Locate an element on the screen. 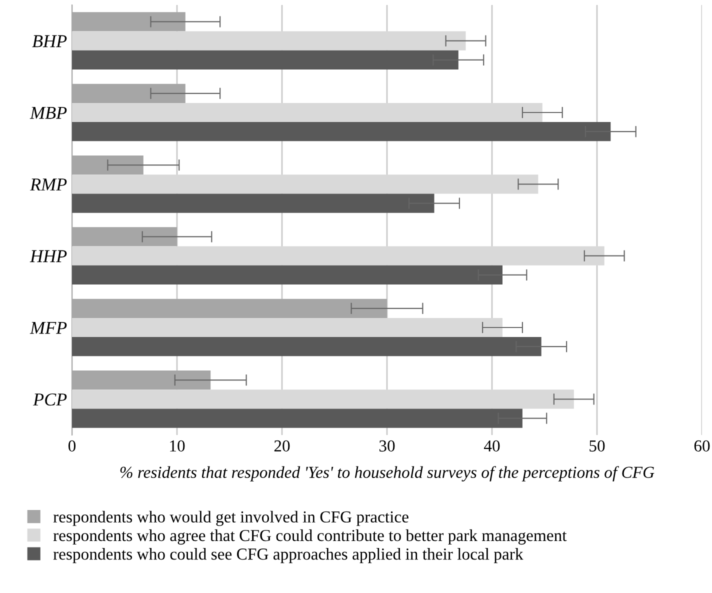  x-tick-label: 50 is located at coordinates (597, 446).